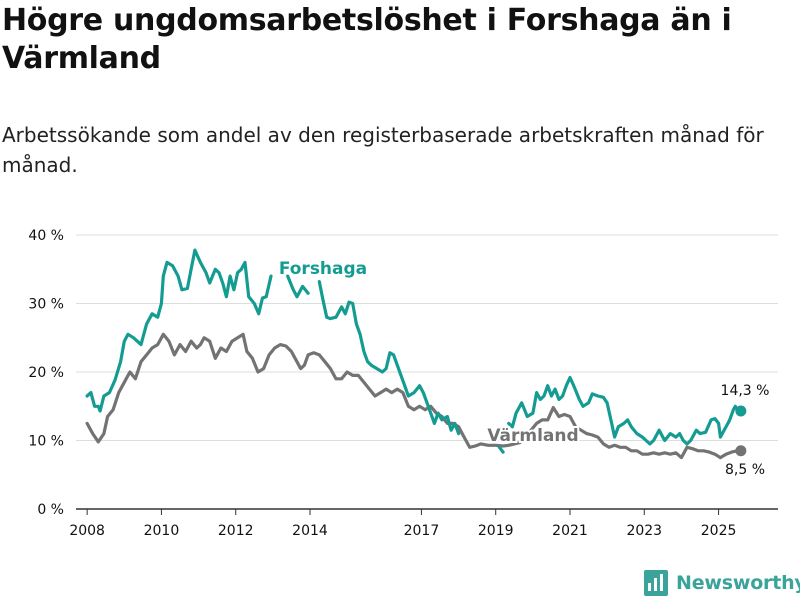 The image size is (800, 600). Describe the element at coordinates (656, 583) in the screenshot. I see `newsworthy-logo-icon` at that location.